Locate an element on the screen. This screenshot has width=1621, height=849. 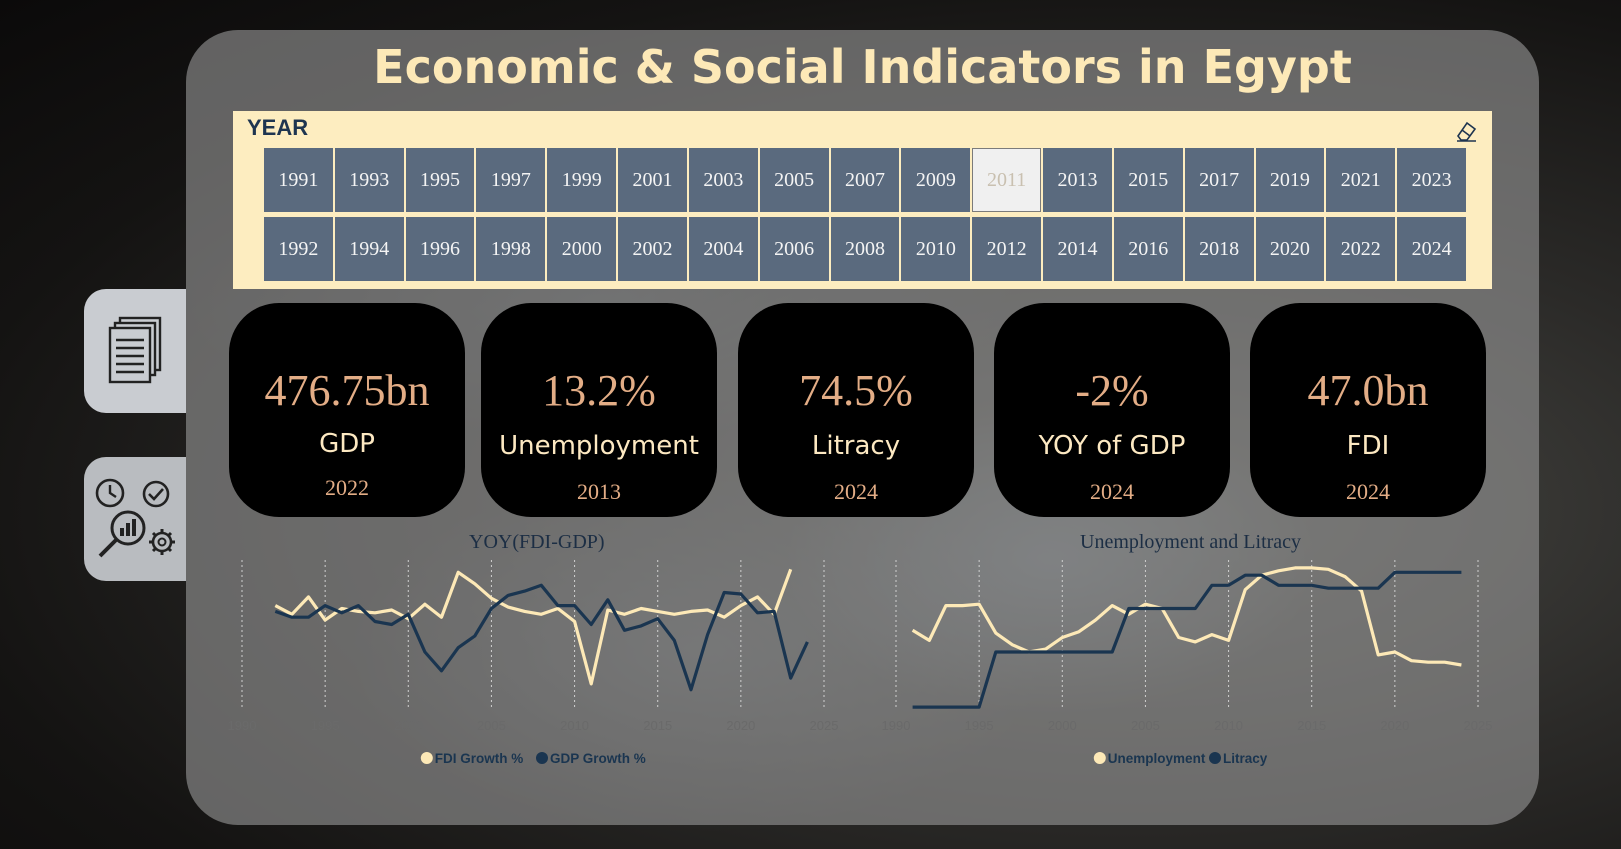
year-button-2000: 2000 is located at coordinates (582, 249).